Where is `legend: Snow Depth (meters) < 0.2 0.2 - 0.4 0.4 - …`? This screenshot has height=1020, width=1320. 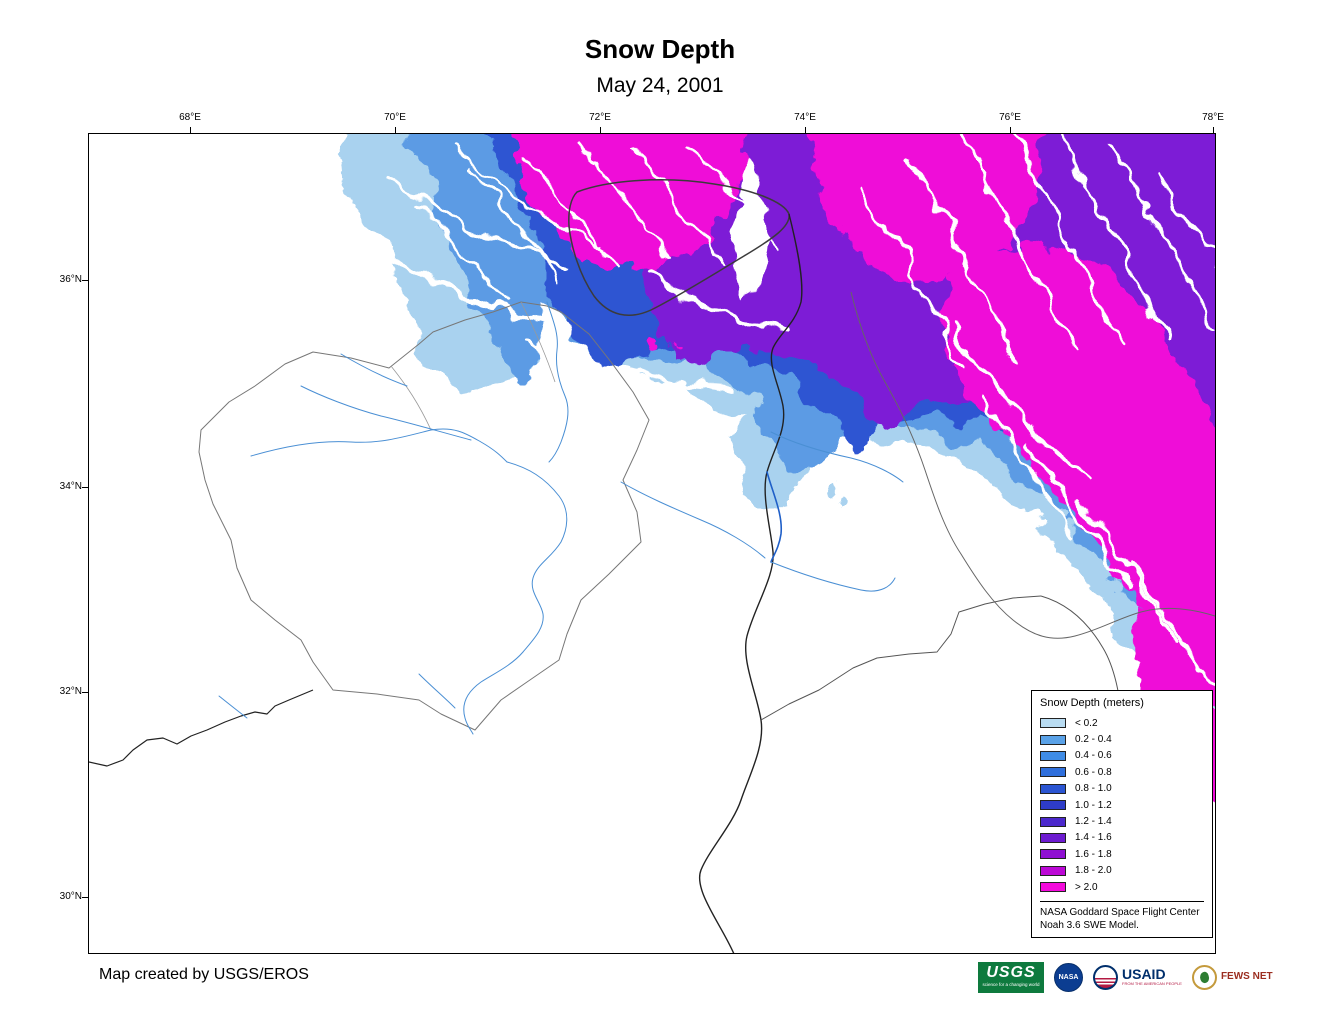 legend: Snow Depth (meters) < 0.2 0.2 - 0.4 0.4 - … is located at coordinates (1122, 814).